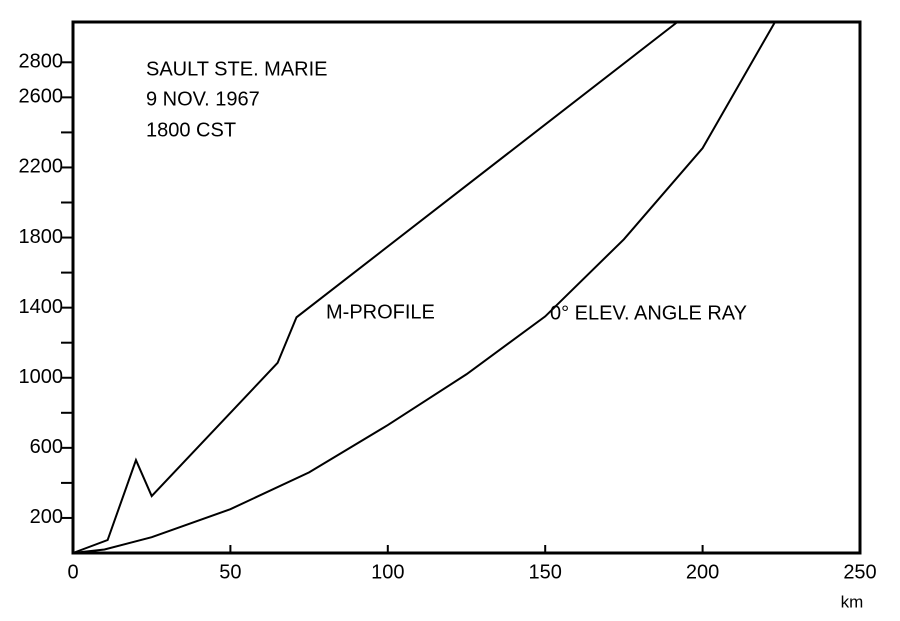 The height and width of the screenshot is (621, 900). What do you see at coordinates (41, 97) in the screenshot?
I see `y-tick-label: 2600` at bounding box center [41, 97].